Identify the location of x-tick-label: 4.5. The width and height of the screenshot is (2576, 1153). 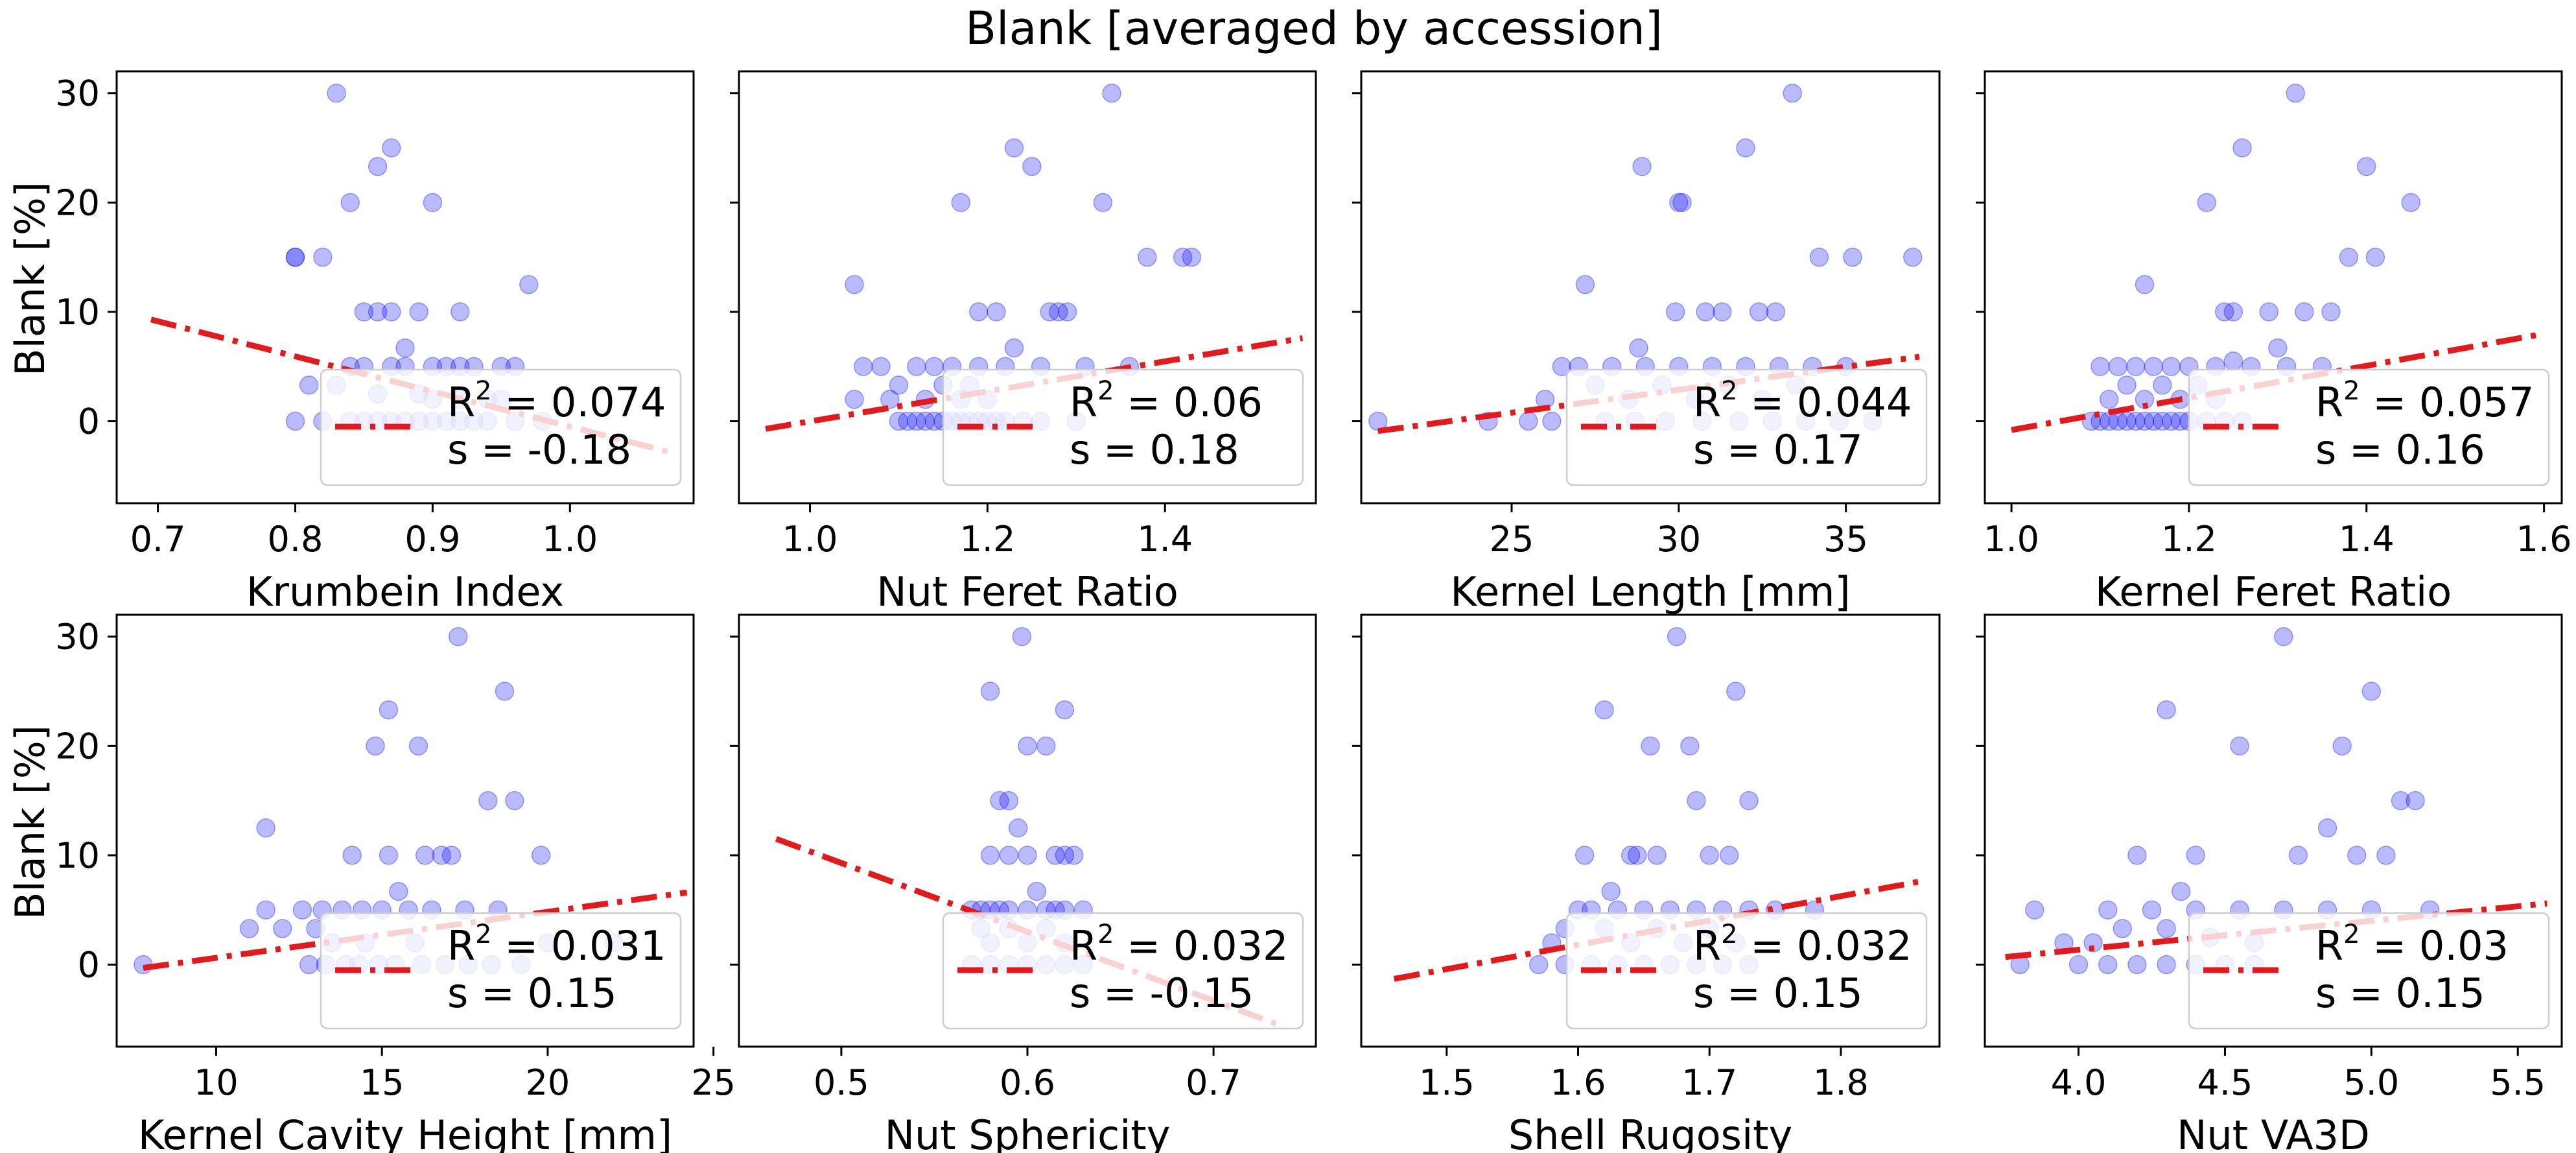
(2225, 1082).